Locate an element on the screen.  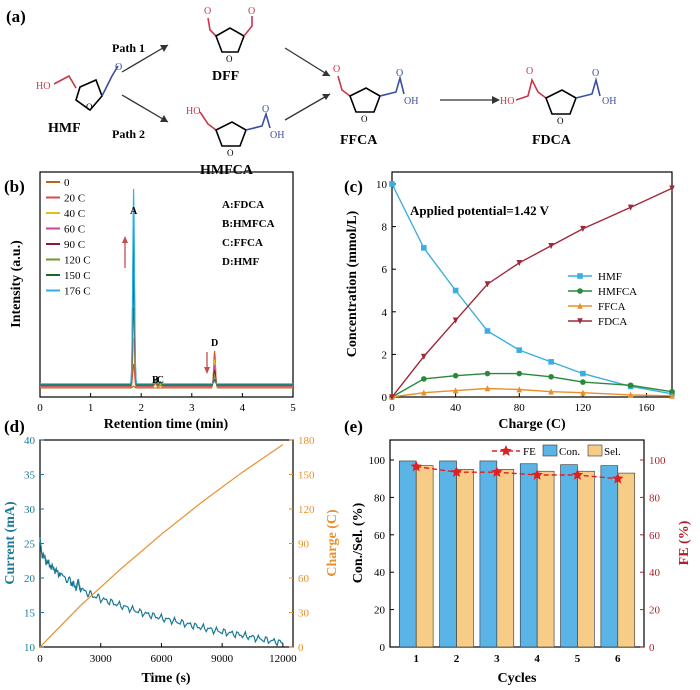
panel-e-xtick-label: 6 is located at coordinates (618, 659).